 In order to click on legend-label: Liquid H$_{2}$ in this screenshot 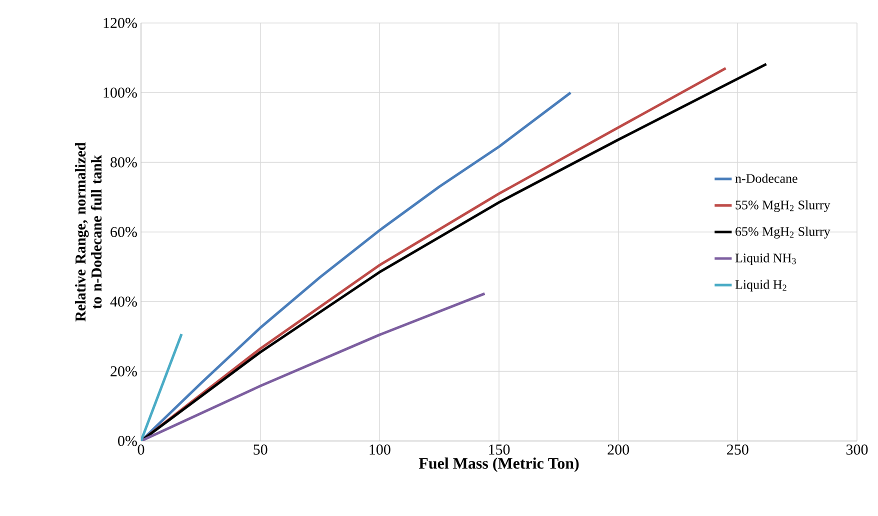, I will do `click(760, 286)`.